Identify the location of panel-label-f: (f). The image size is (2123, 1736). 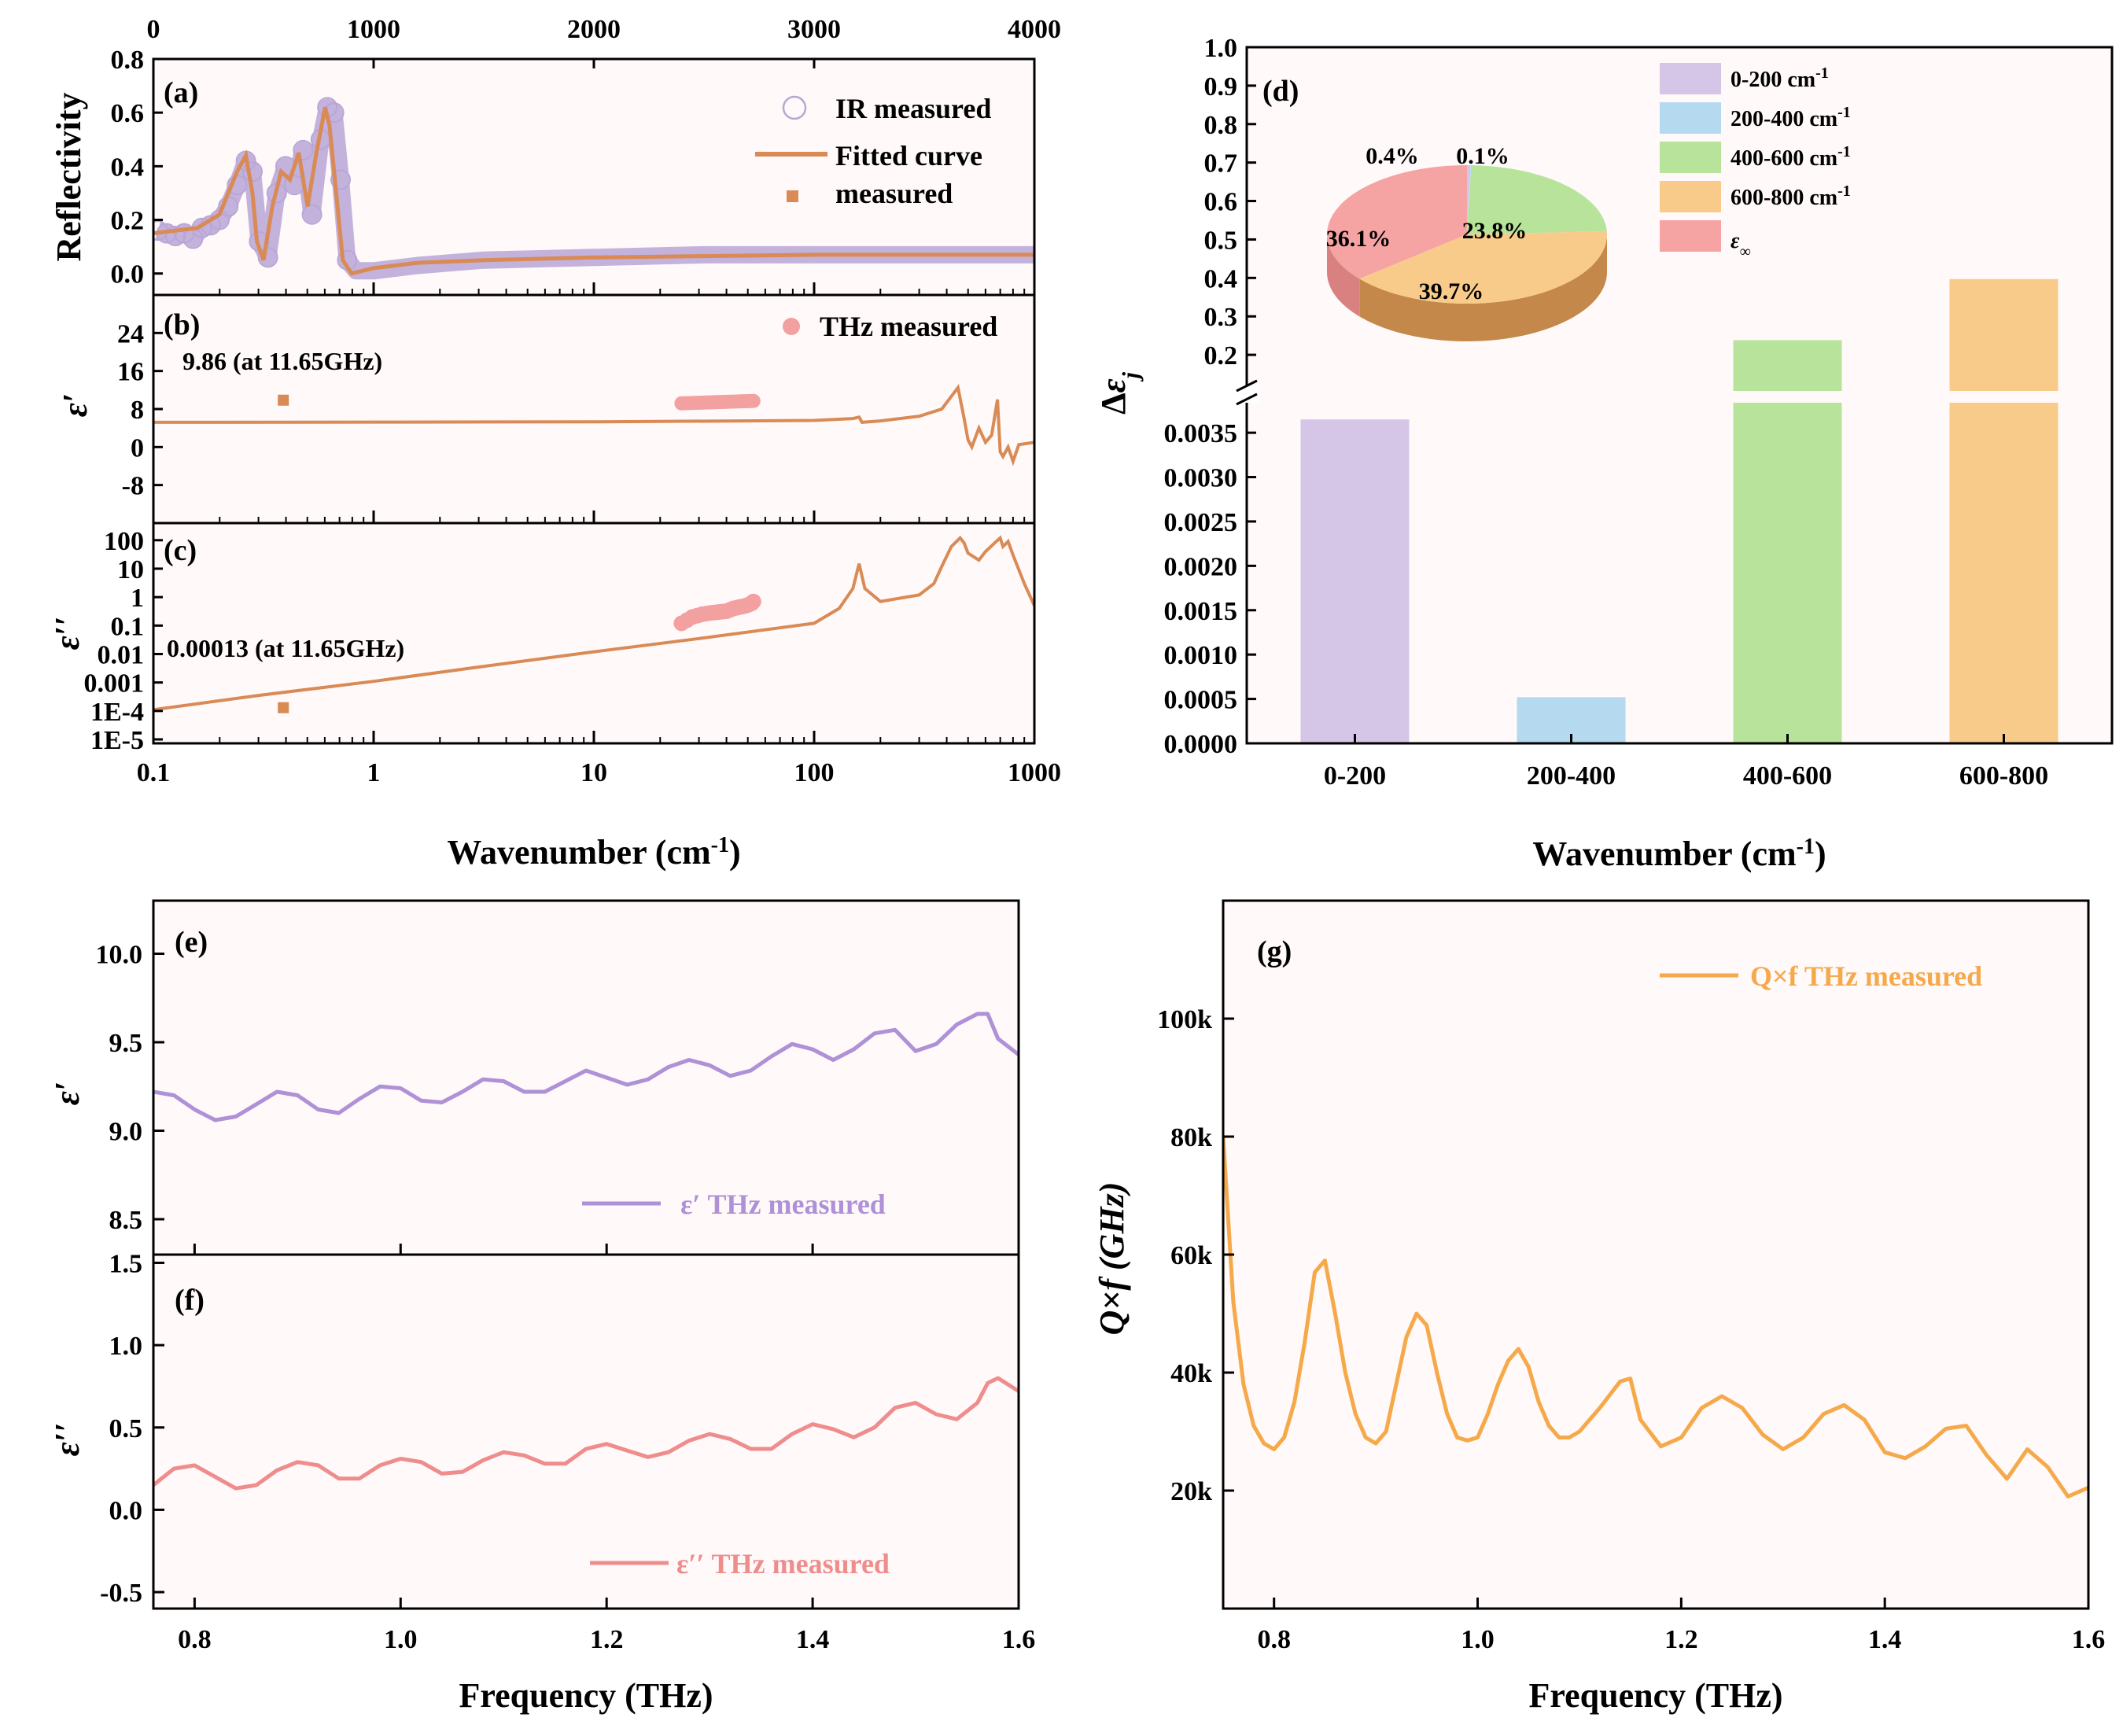
(190, 1300).